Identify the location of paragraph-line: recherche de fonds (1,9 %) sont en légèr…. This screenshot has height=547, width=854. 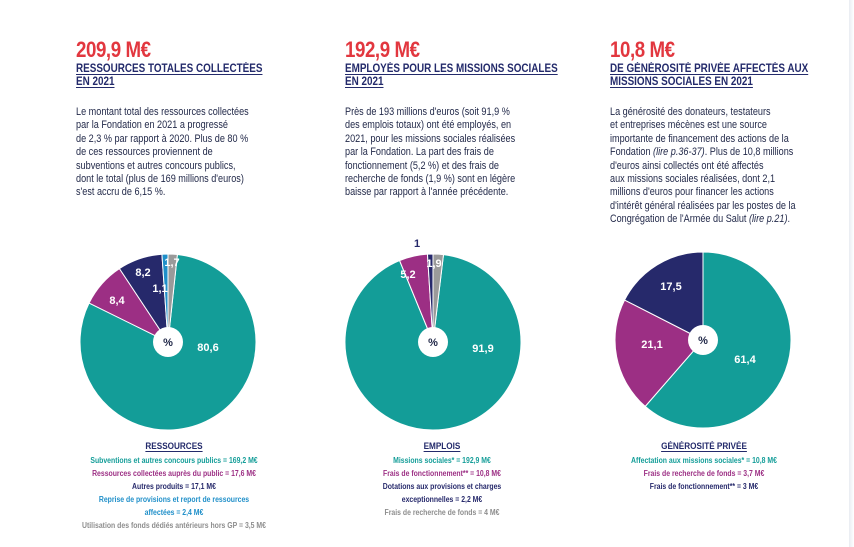
(430, 179).